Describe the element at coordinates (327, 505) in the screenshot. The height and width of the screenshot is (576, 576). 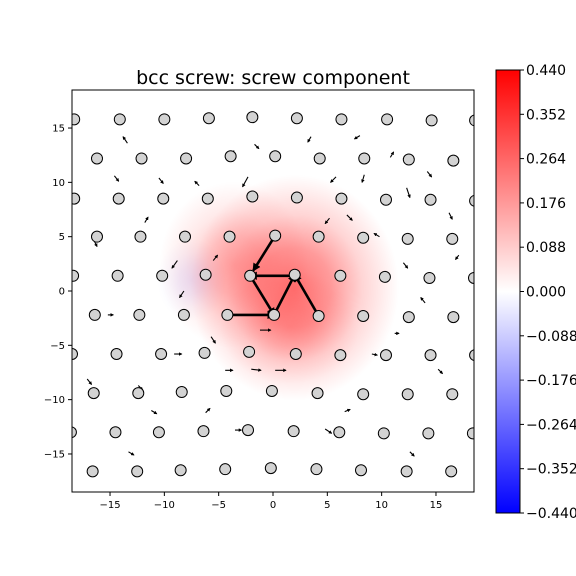
I see `x-tick-label: 5` at that location.